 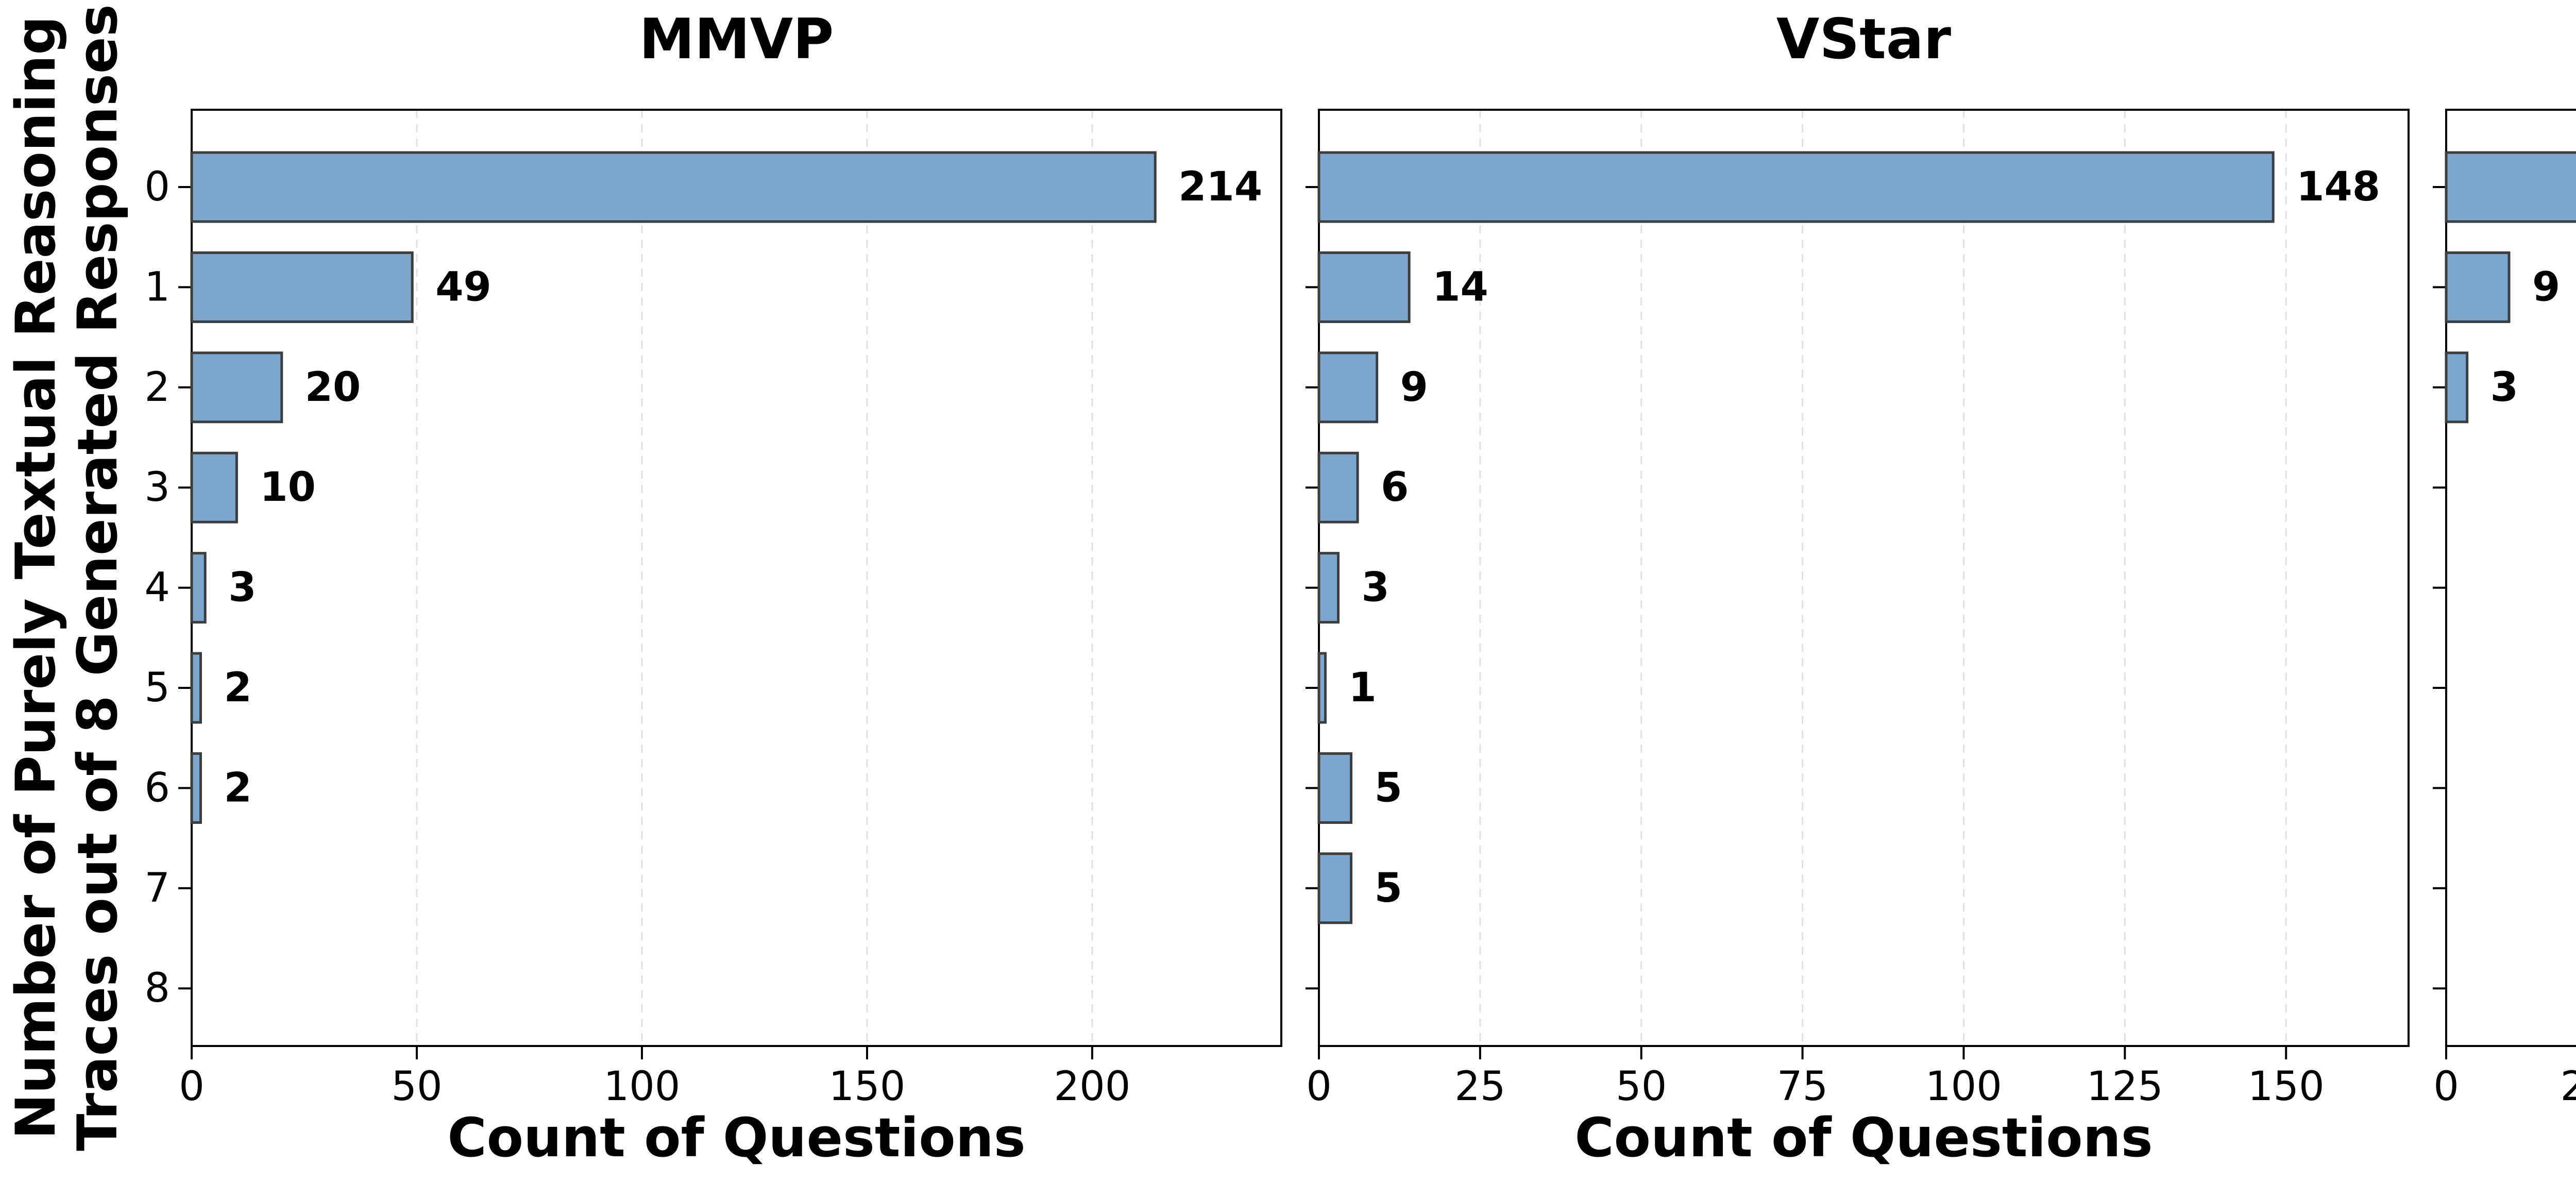 What do you see at coordinates (2511, 1138) in the screenshot?
I see `x-axis-label-blink-jigsaw: Count of Questions` at bounding box center [2511, 1138].